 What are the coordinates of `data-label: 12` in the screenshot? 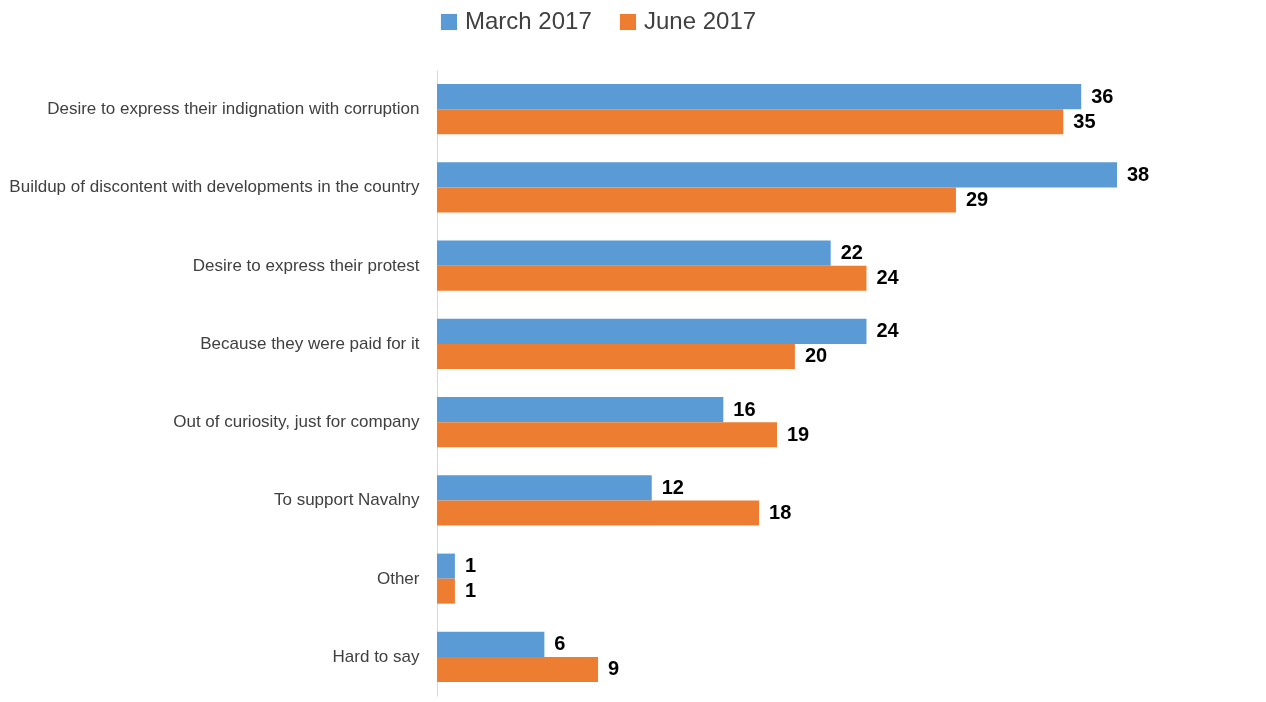 It's located at (672, 486).